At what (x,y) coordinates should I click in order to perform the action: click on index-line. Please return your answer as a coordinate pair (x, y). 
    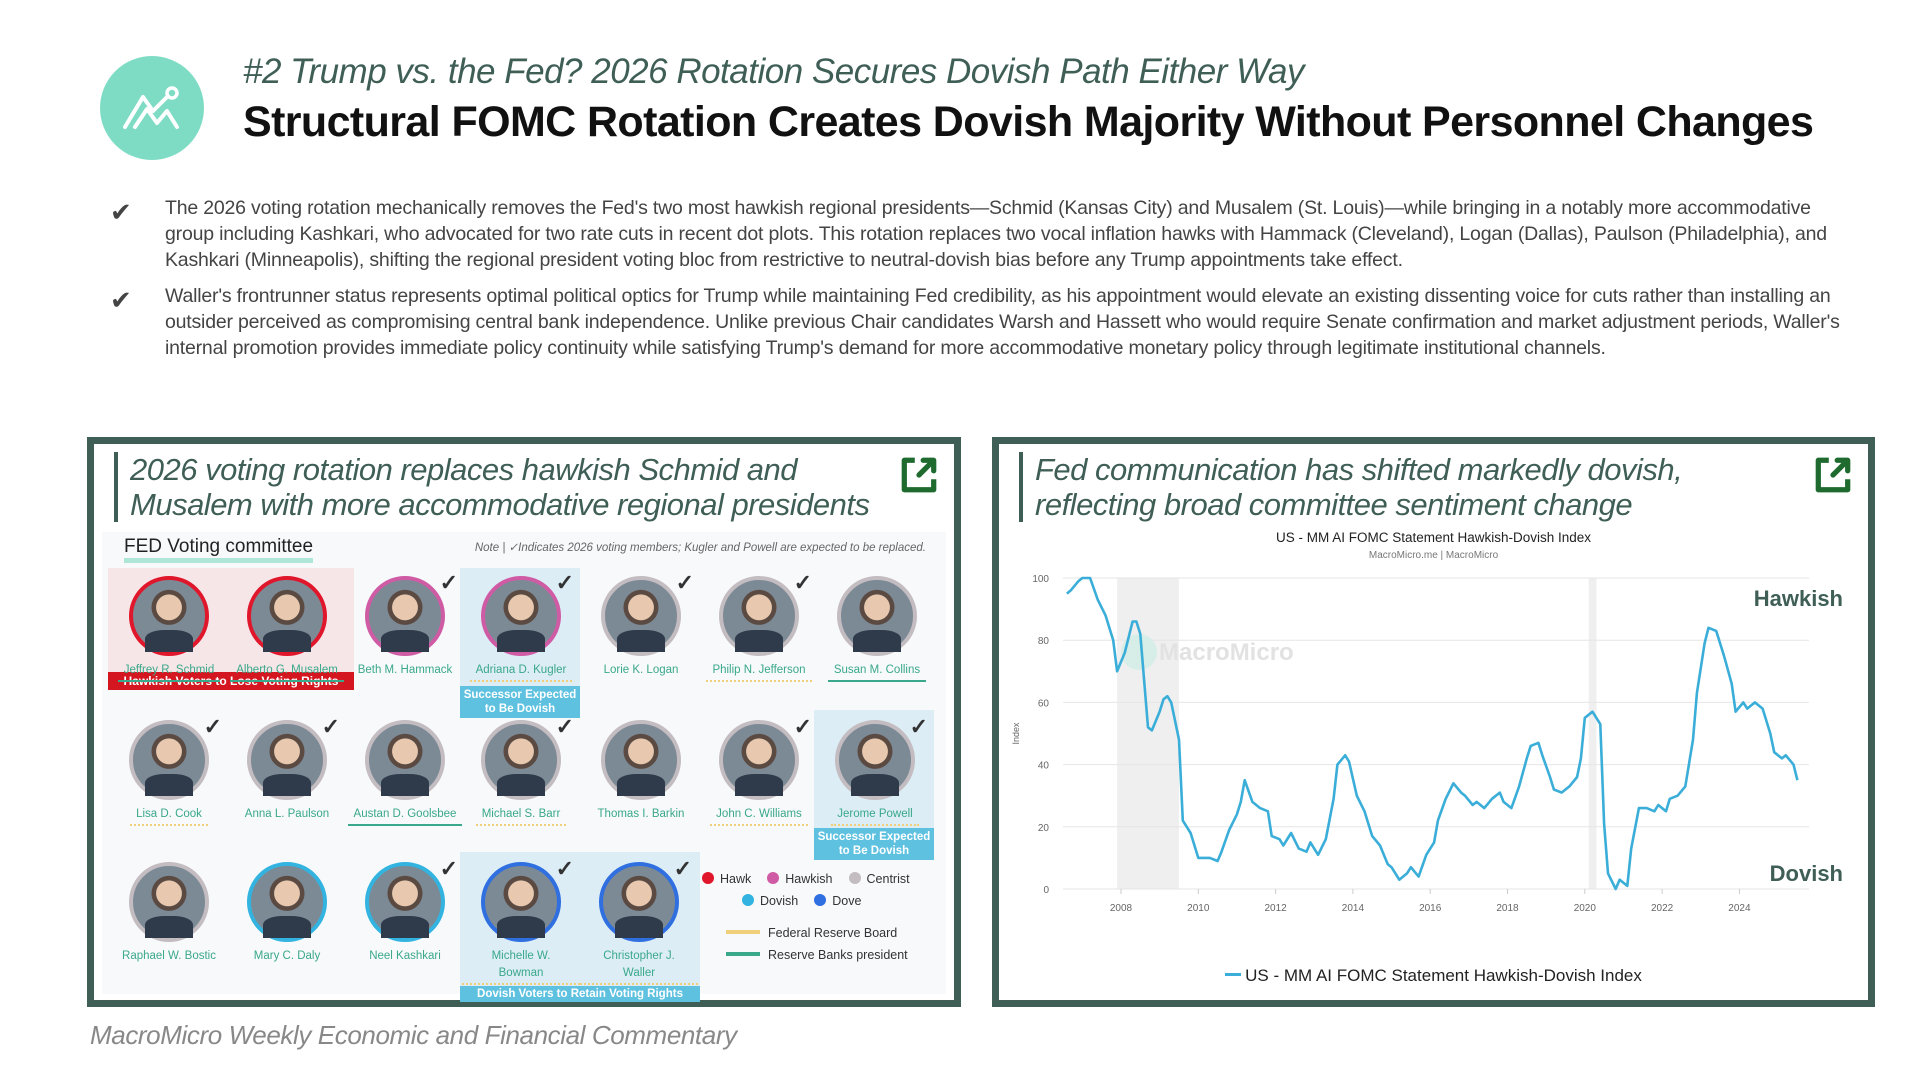
    Looking at the image, I should click on (1432, 733).